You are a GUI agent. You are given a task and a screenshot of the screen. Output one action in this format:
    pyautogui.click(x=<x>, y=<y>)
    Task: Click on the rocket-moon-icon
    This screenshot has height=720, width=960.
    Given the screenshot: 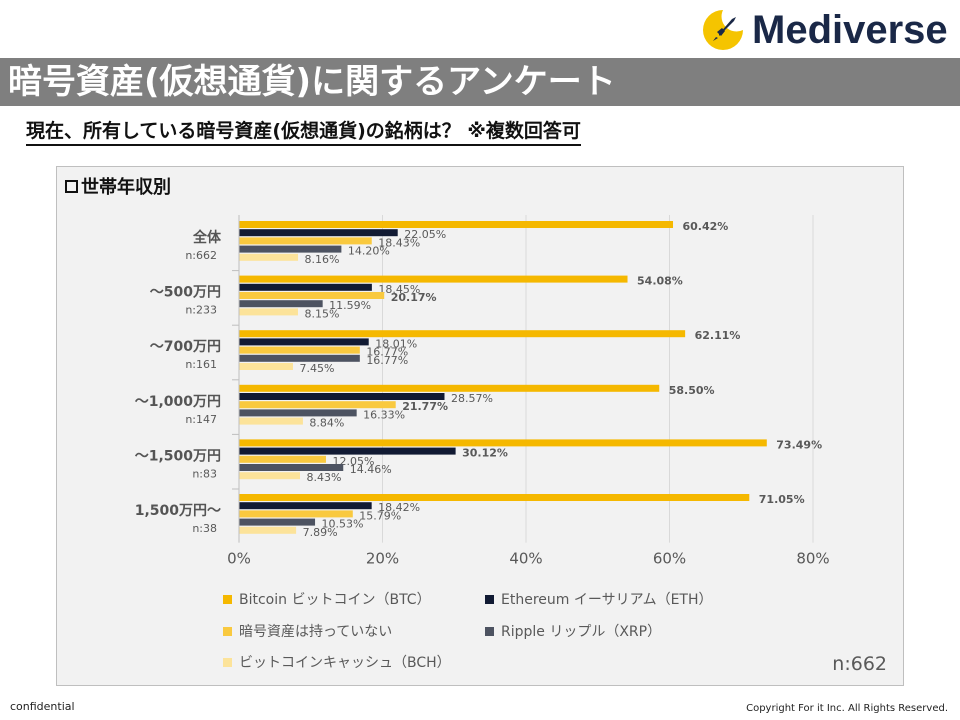 What is the action you would take?
    pyautogui.click(x=723, y=30)
    